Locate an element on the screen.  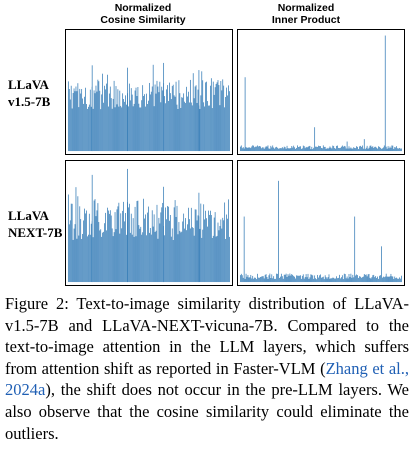
citation-link: Zhang et al., 2024a is located at coordinates (207, 379).